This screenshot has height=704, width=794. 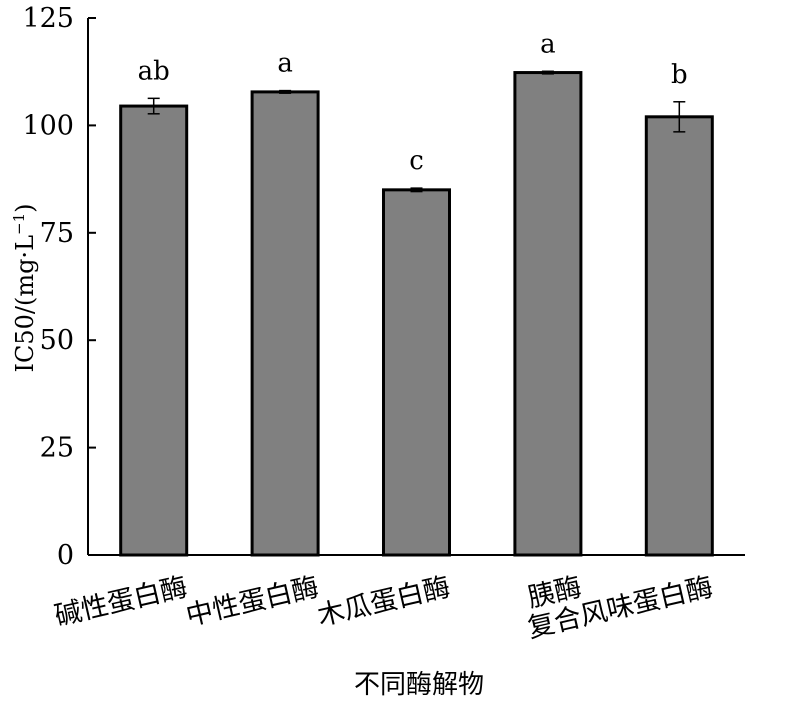 I want to click on x-category-label: 碱性蛋白酶, so click(x=121, y=602).